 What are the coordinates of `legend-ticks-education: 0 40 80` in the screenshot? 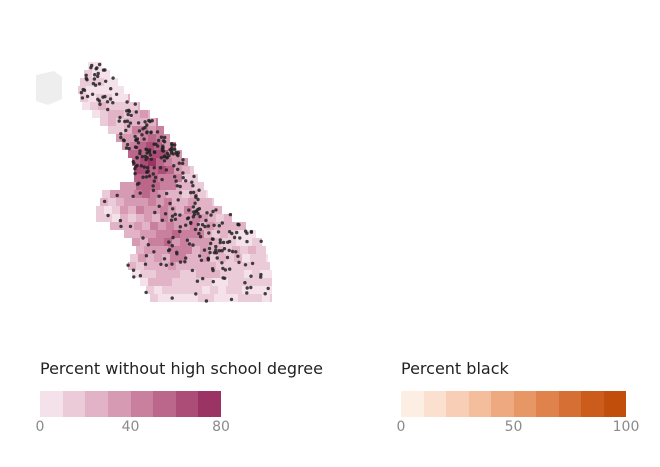 It's located at (133, 429).